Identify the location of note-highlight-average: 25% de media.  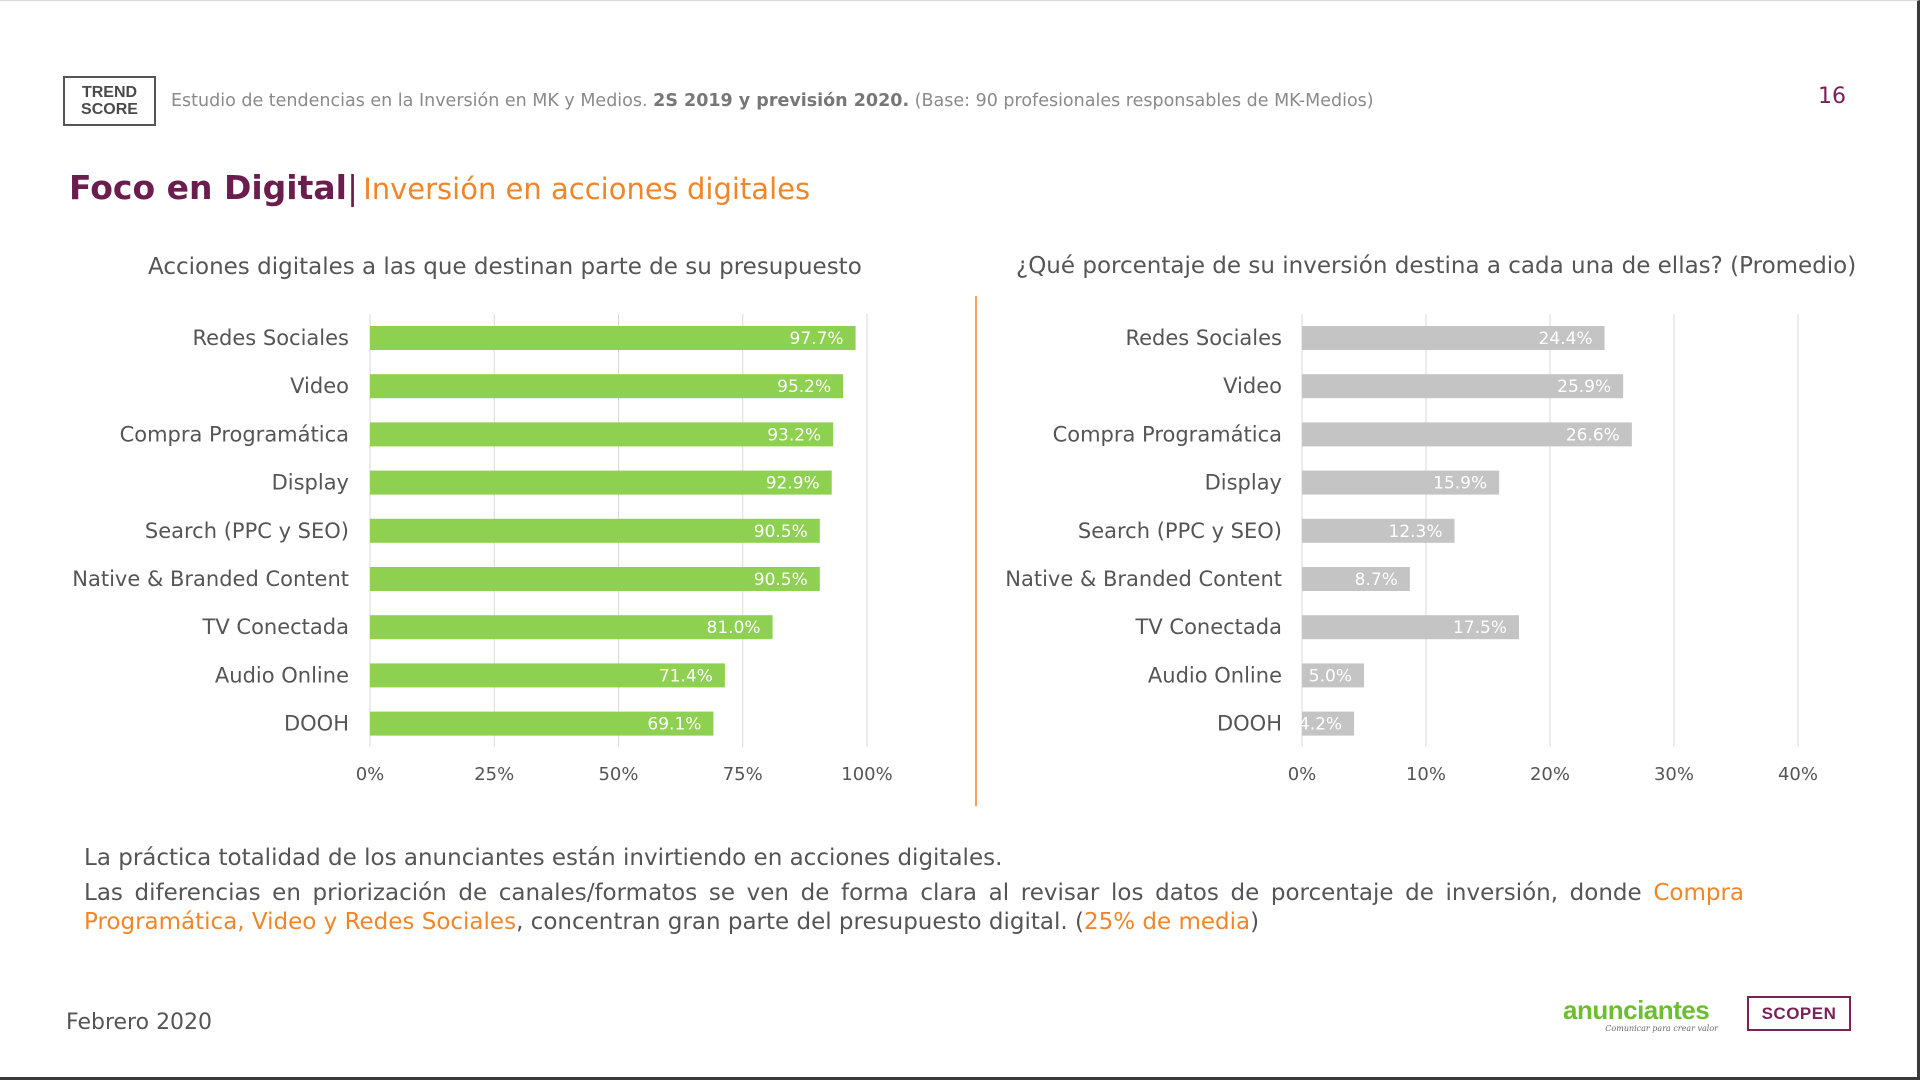
(1167, 922).